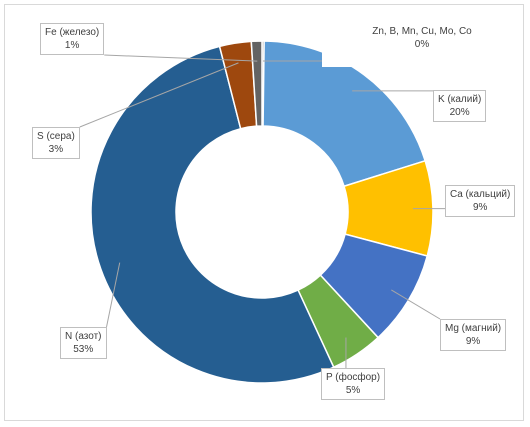  Describe the element at coordinates (460, 99) in the screenshot. I see `label-k-name: K (калий)` at that location.